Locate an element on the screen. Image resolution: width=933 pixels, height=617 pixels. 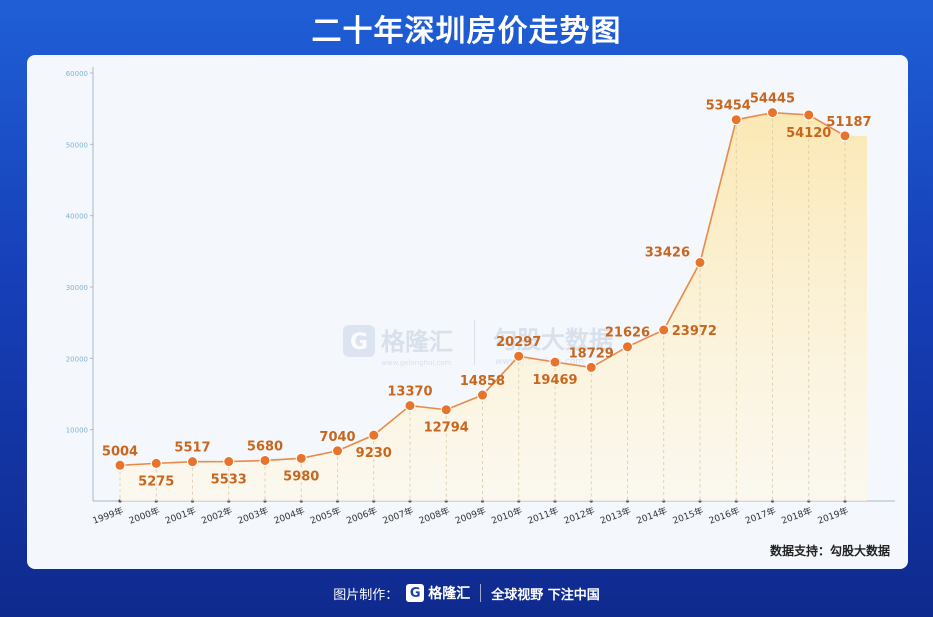
data-label: 5533 is located at coordinates (229, 480).